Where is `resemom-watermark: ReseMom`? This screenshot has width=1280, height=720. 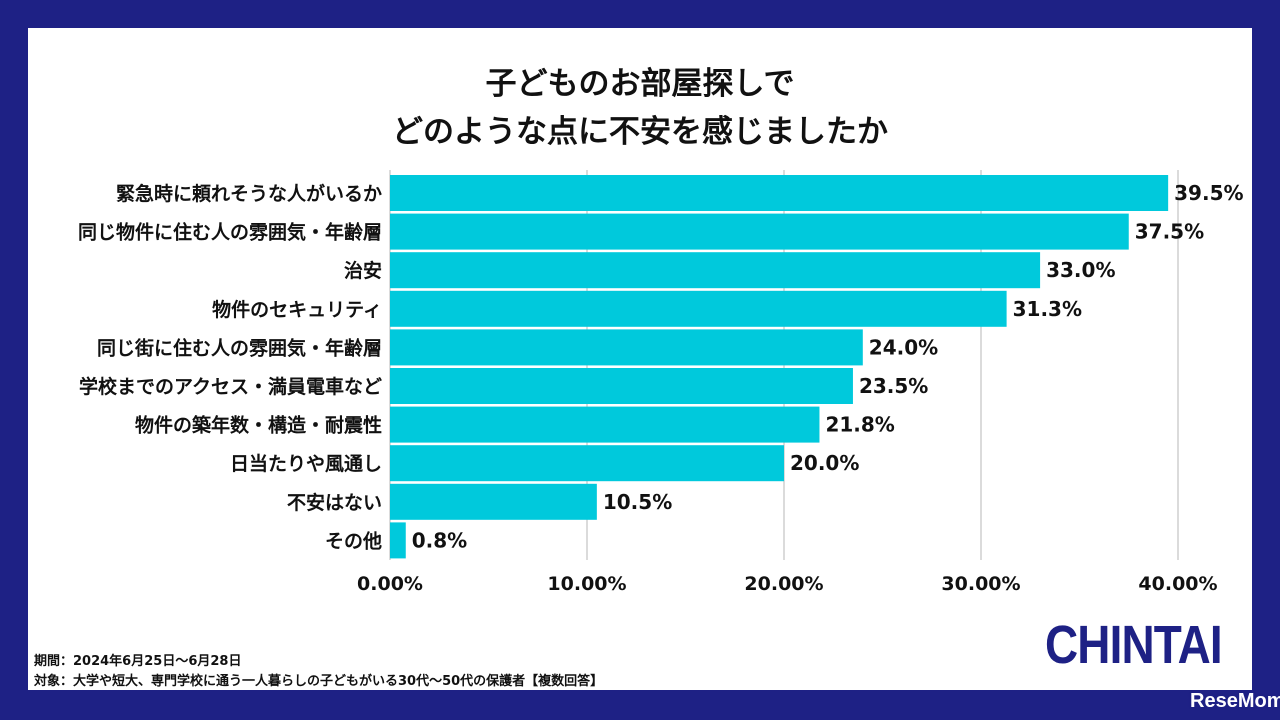 resemom-watermark: ReseMom is located at coordinates (1235, 701).